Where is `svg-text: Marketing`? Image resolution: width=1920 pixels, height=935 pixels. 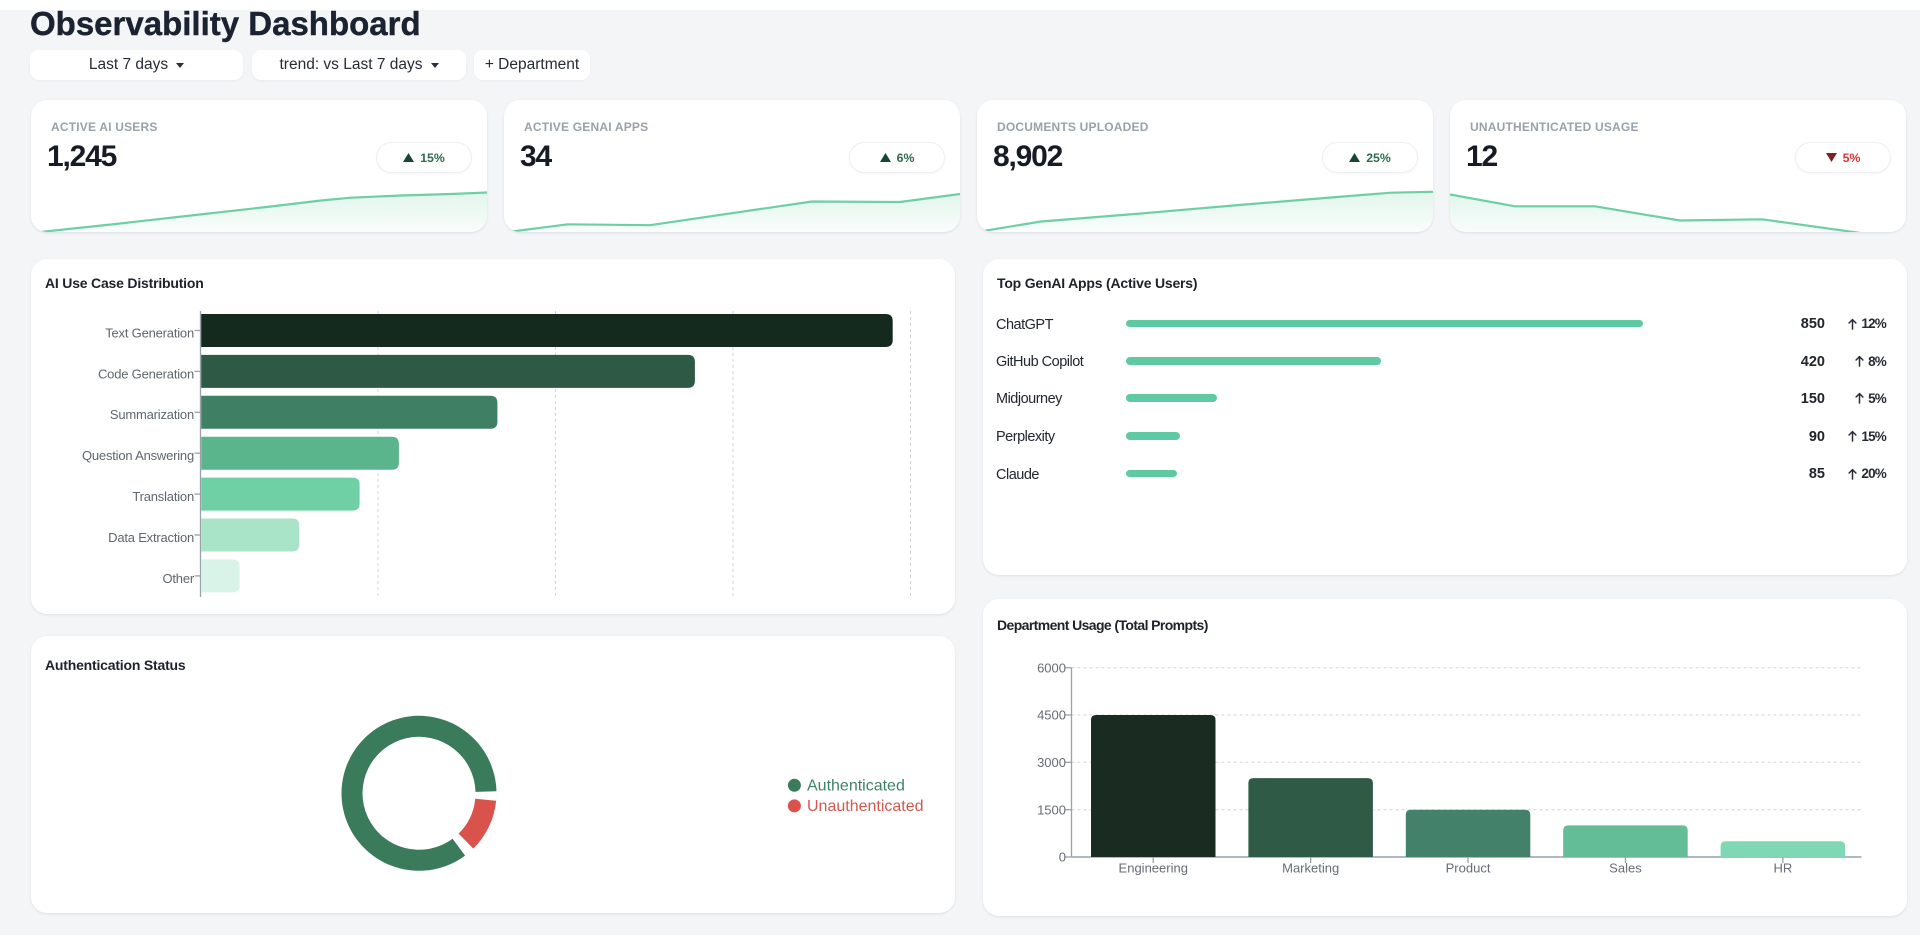 svg-text: Marketing is located at coordinates (1310, 867).